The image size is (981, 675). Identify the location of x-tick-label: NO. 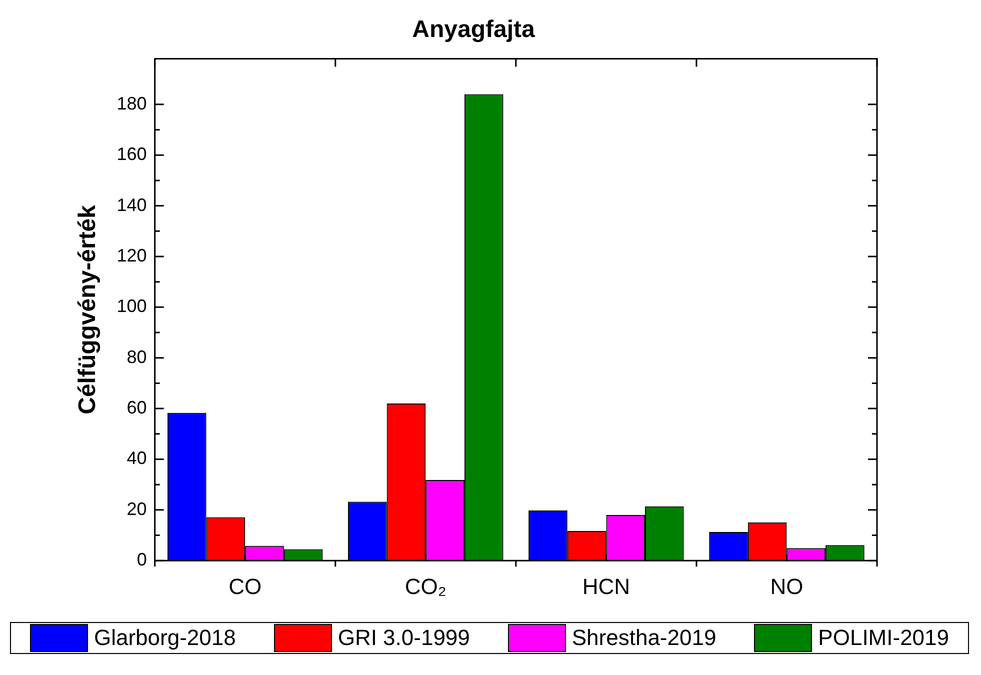
(787, 586).